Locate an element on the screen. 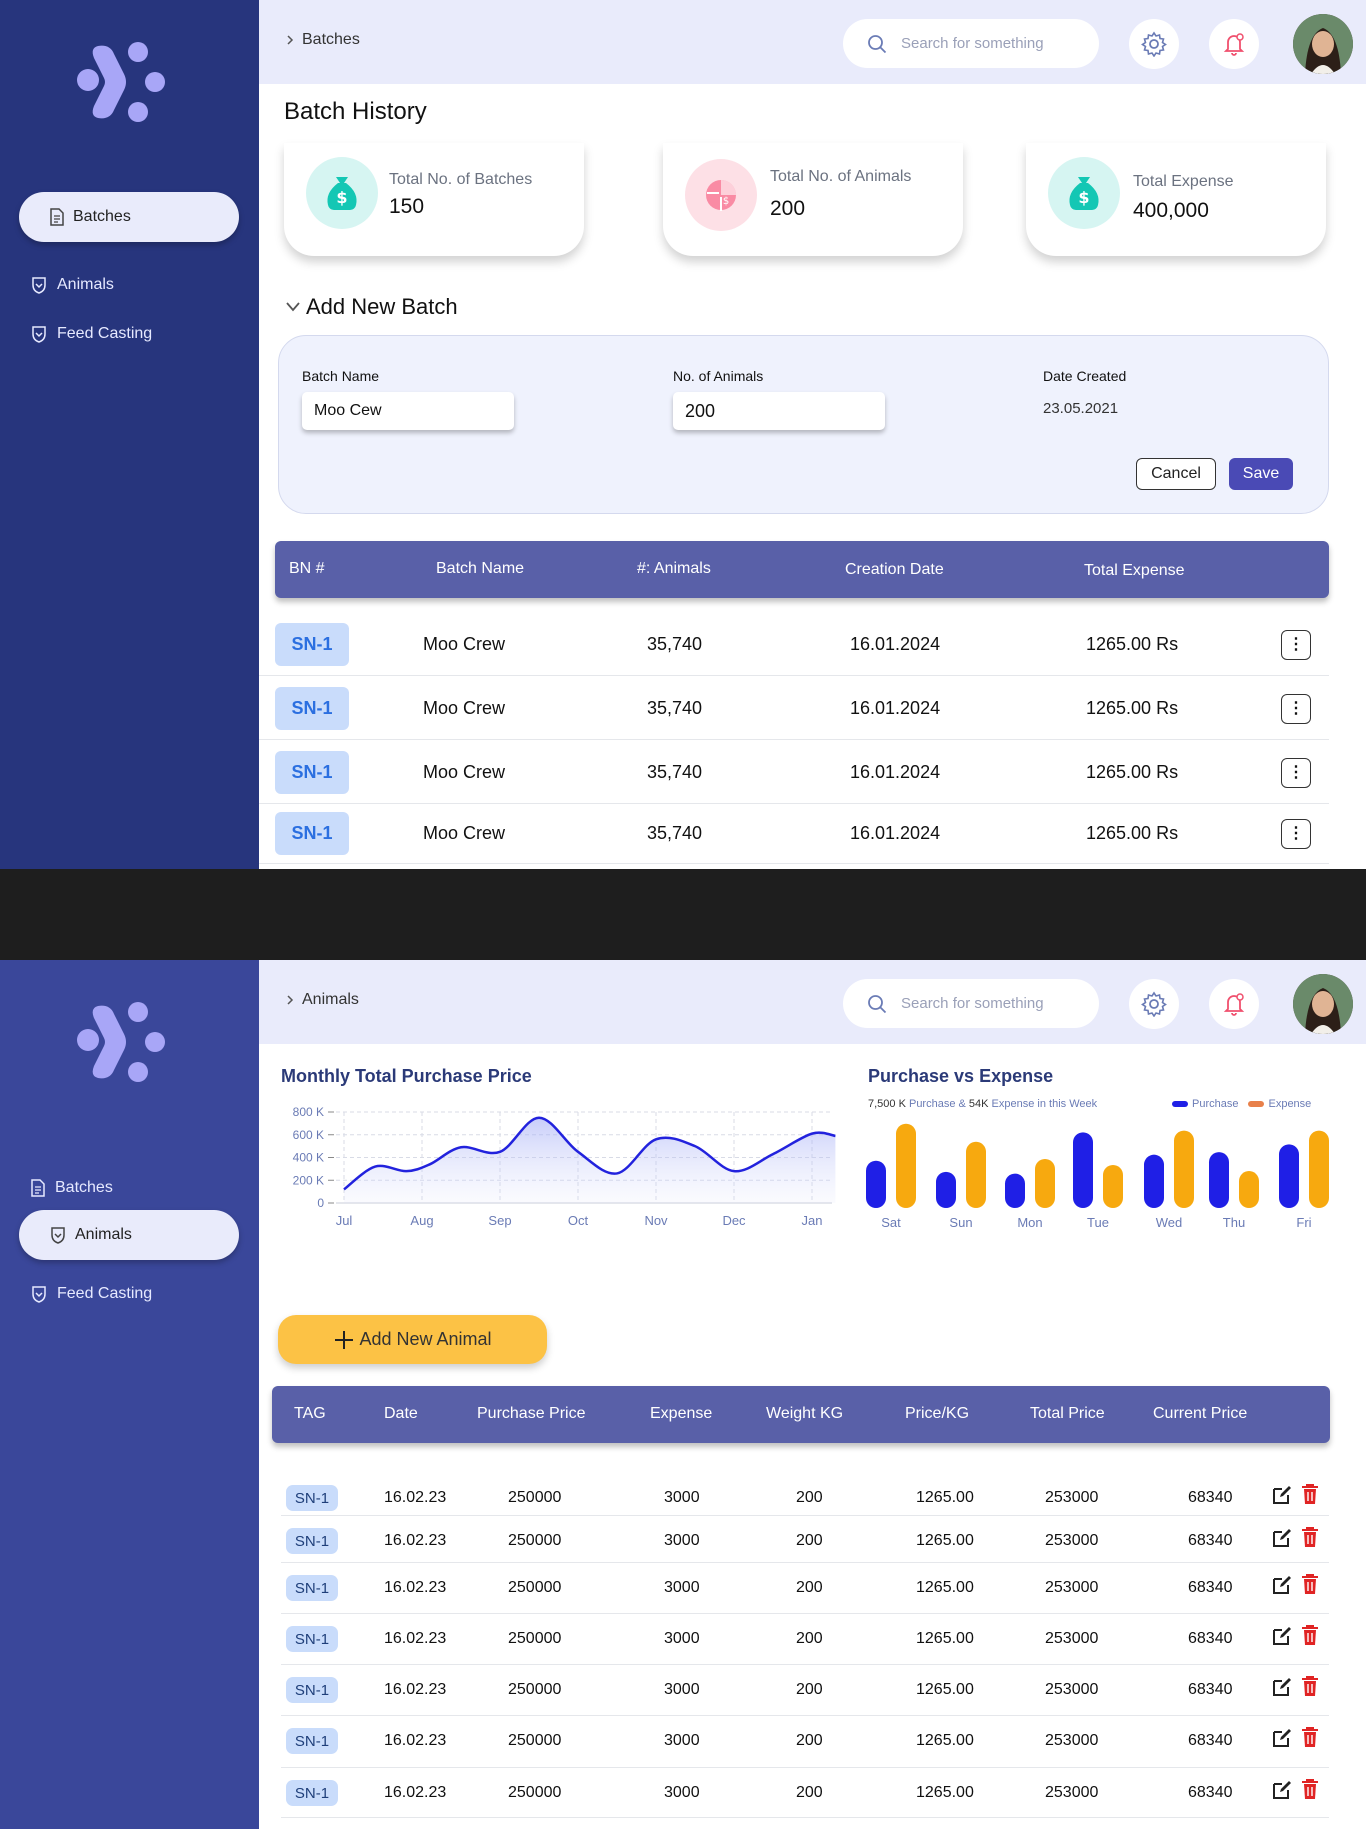 This screenshot has height=1829, width=1366. page-title: Batch History is located at coordinates (355, 111).